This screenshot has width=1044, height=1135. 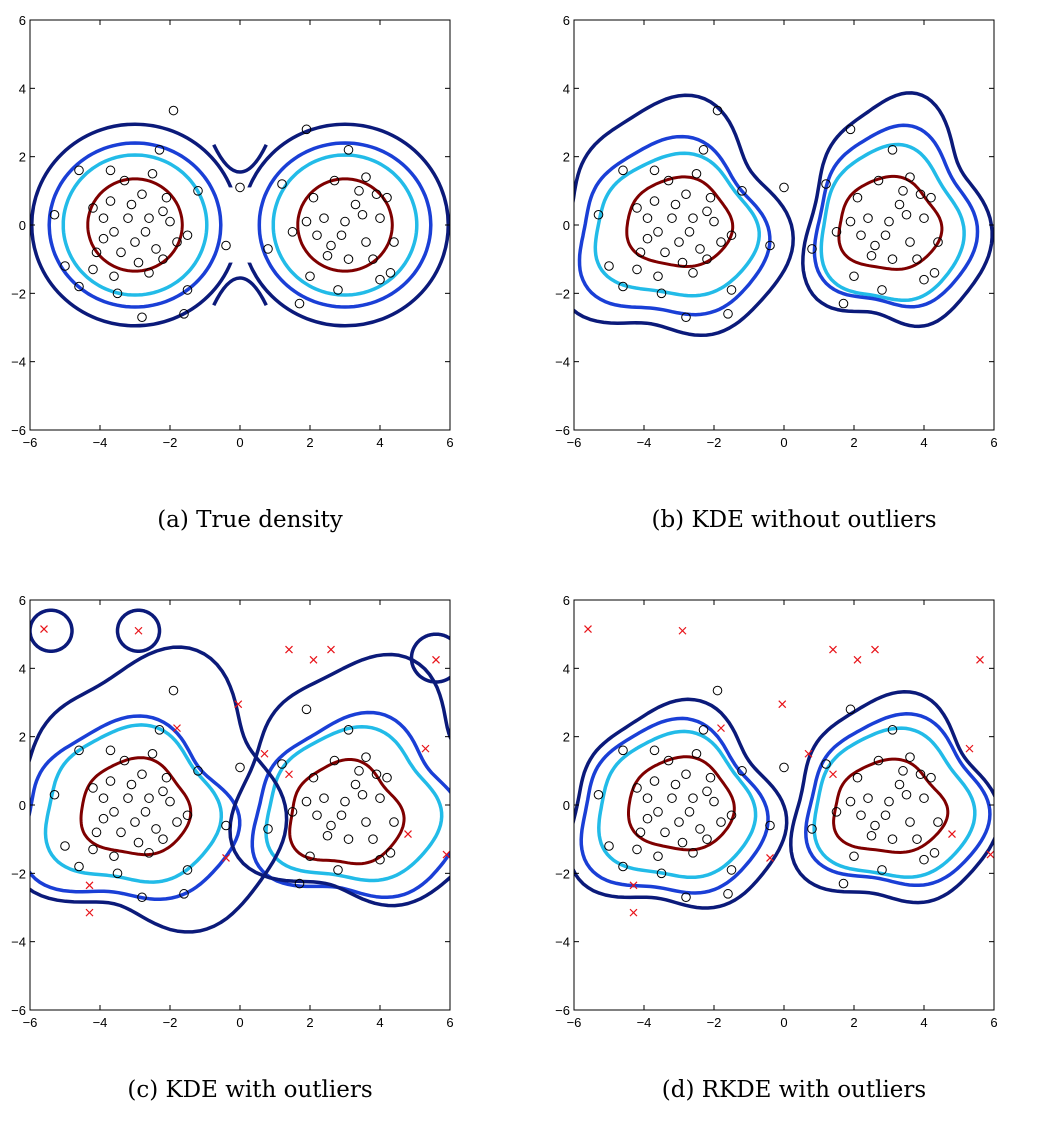 I want to click on contour-layer, so click(x=784, y=771).